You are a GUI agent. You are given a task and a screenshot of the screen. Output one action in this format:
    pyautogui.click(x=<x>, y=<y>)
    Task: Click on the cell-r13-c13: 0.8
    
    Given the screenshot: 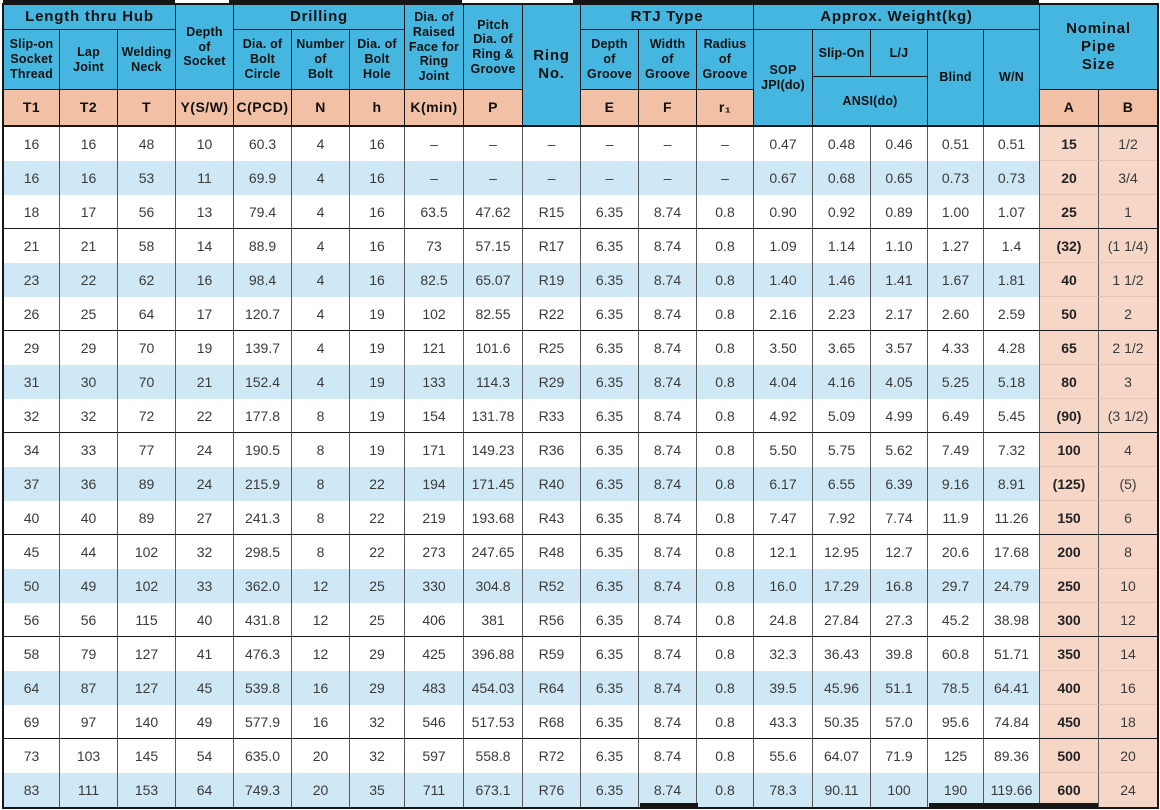 What is the action you would take?
    pyautogui.click(x=725, y=552)
    